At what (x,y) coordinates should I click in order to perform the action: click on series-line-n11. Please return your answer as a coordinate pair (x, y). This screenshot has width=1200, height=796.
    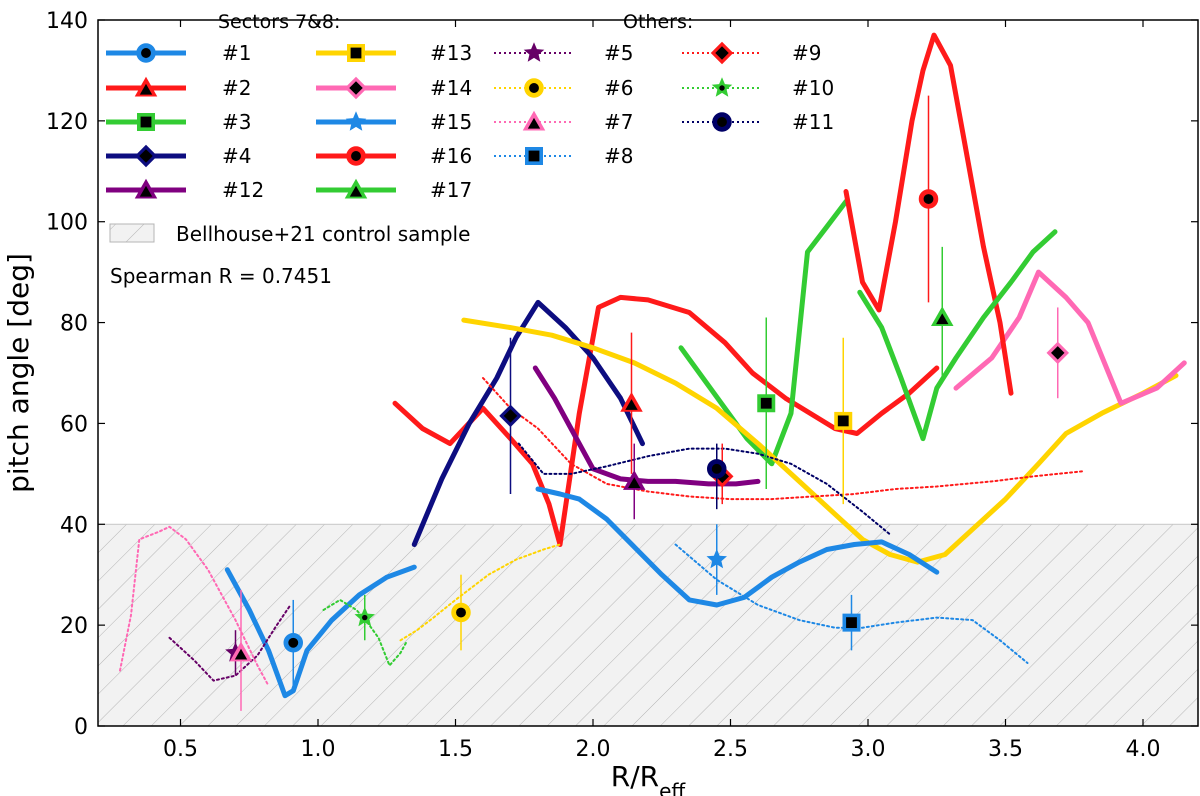
    Looking at the image, I should click on (704, 489).